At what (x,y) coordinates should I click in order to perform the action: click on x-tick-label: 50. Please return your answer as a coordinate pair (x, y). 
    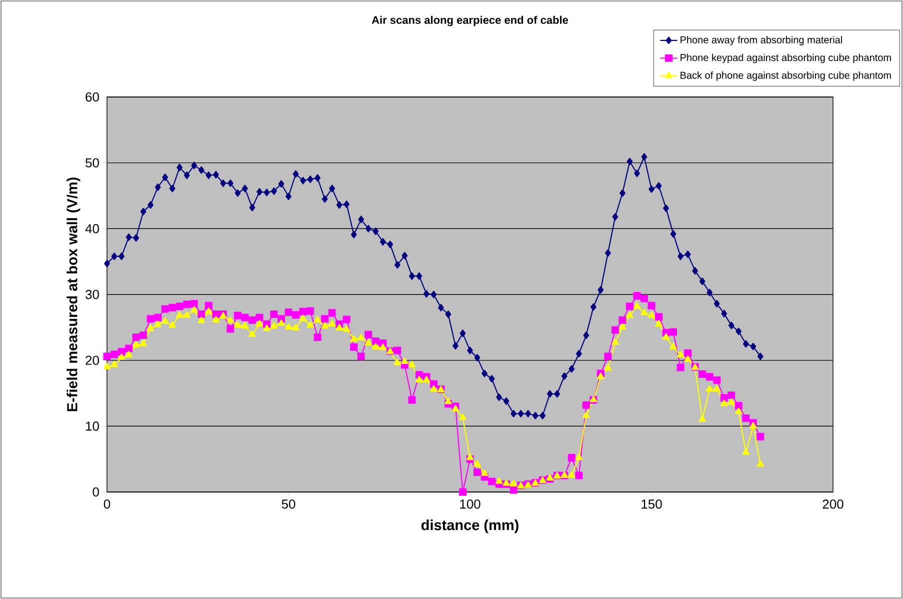
    Looking at the image, I should click on (289, 504).